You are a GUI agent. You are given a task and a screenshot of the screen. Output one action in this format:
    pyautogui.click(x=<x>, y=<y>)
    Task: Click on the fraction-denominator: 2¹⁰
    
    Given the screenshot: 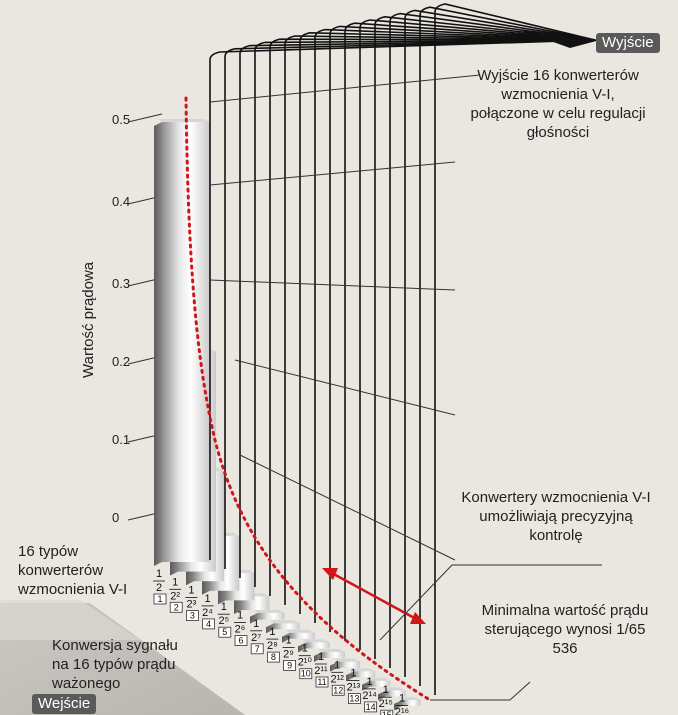 What is the action you would take?
    pyautogui.click(x=305, y=663)
    